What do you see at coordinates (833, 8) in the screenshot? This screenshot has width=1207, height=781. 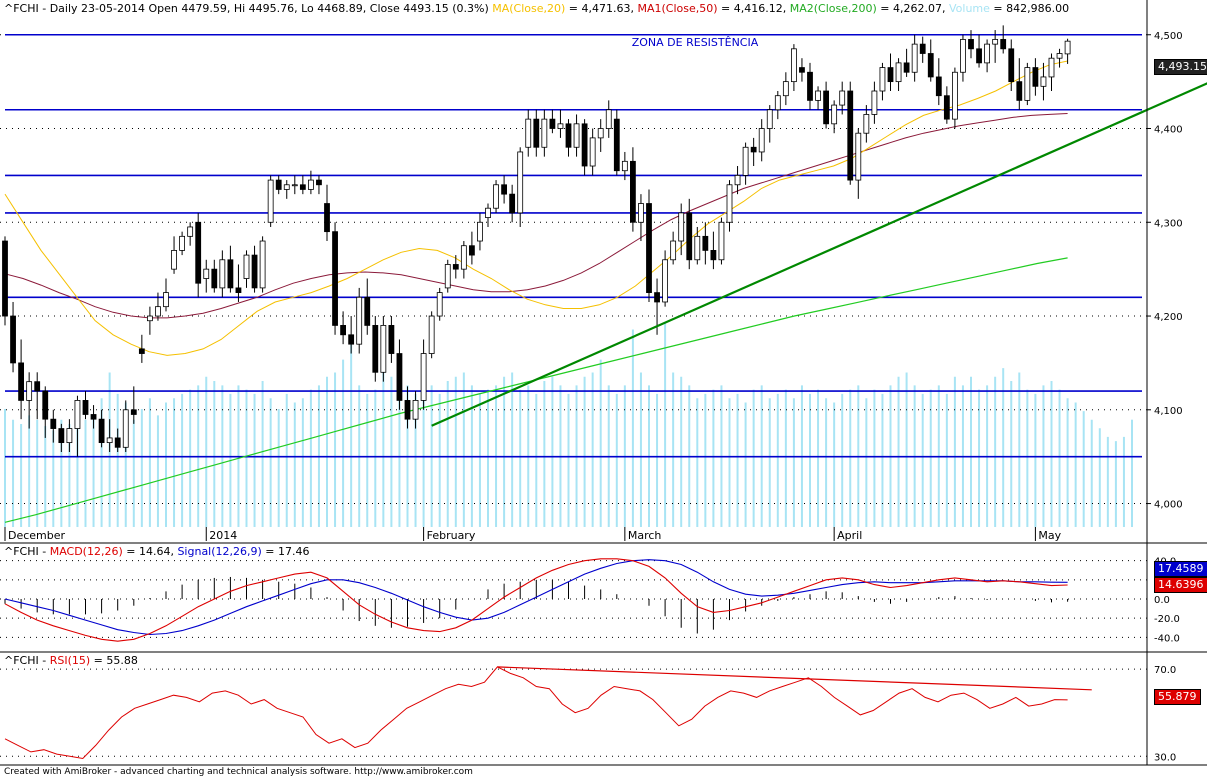 I see `ma200-label: MA2(Close,200)` at bounding box center [833, 8].